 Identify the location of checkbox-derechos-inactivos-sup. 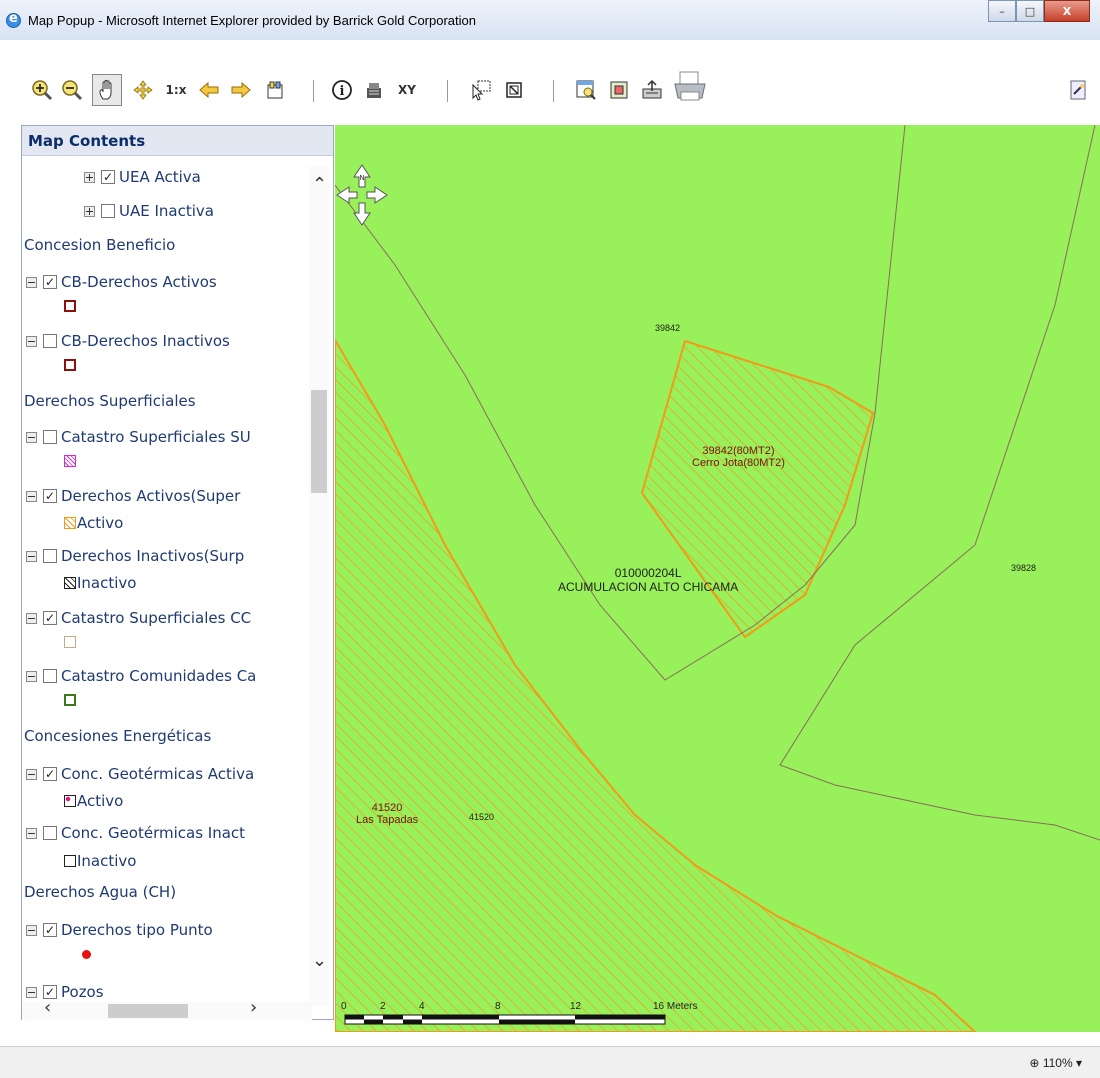
(50, 556).